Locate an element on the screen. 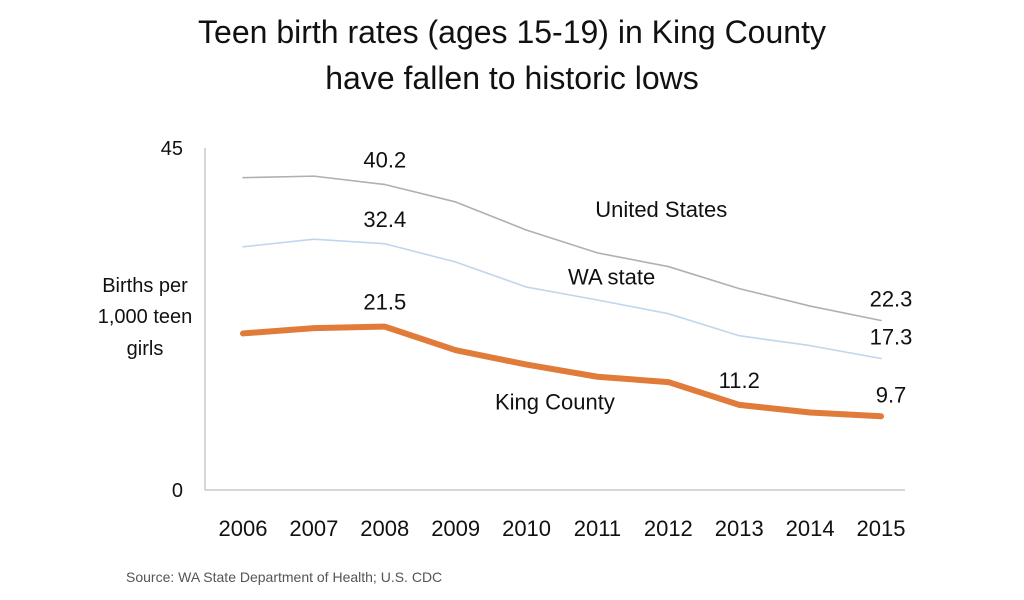  series-line-wa-state is located at coordinates (562, 299).